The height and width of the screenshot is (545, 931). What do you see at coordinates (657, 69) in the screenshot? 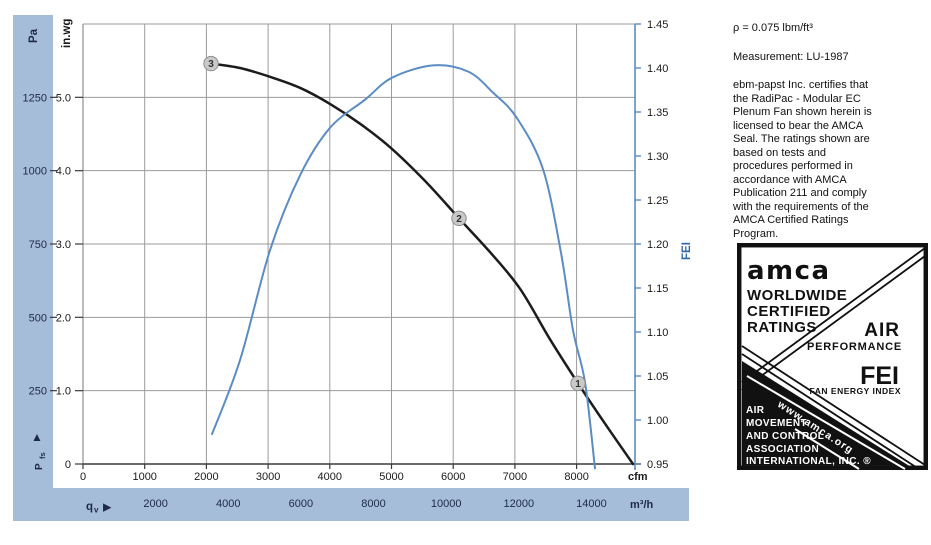
I see `svg-text: 1.40` at bounding box center [657, 69].